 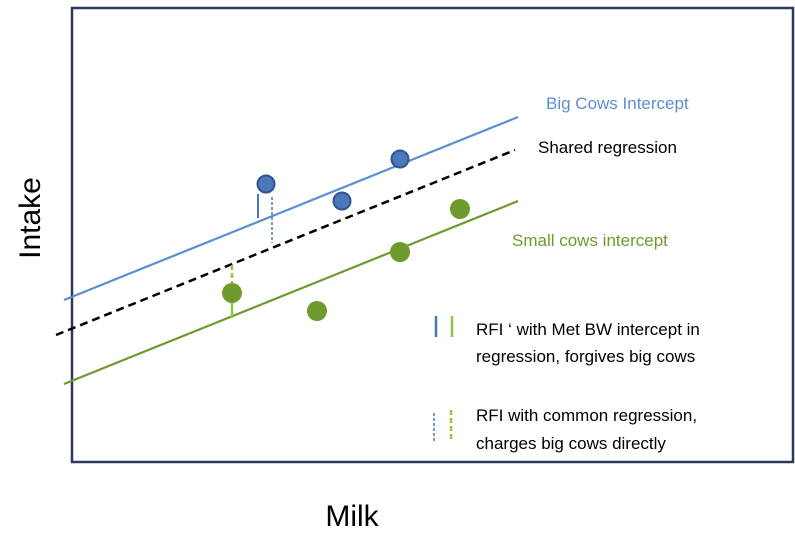 What do you see at coordinates (588, 329) in the screenshot?
I see `legend-item1-line1: RFI ‘ with Met BW intercept in` at bounding box center [588, 329].